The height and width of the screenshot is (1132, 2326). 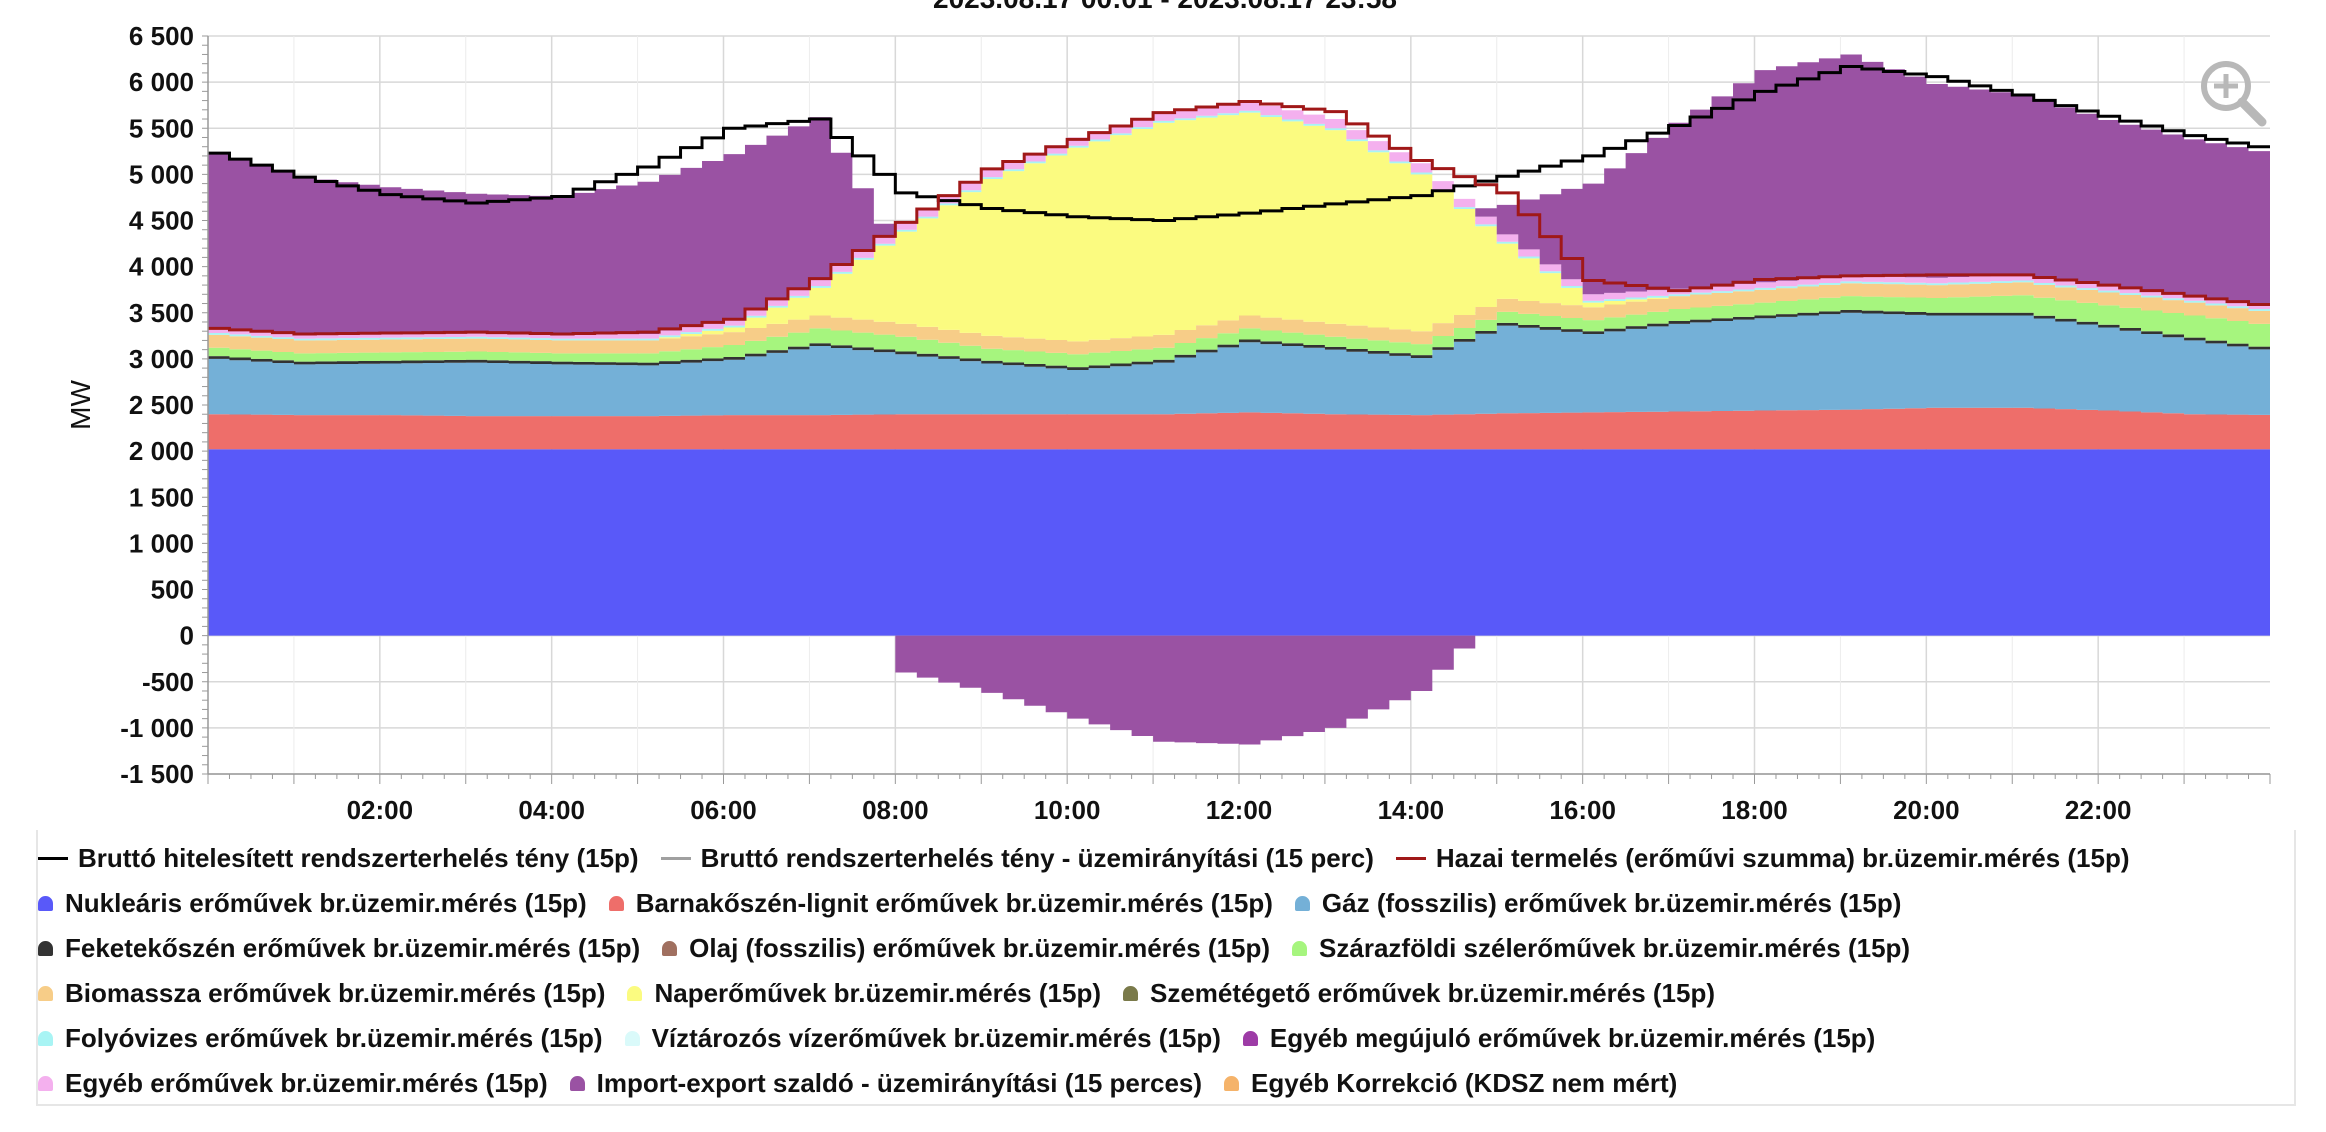 I want to click on x-tick-label: 20:00, so click(x=1926, y=810).